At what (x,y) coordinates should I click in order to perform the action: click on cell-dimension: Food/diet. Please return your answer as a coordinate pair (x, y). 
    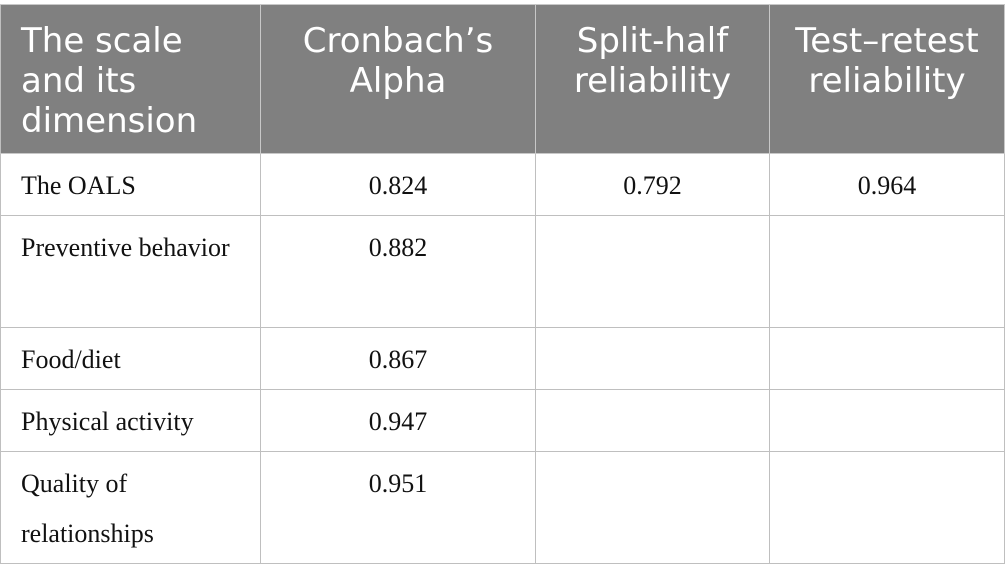
    Looking at the image, I should click on (130, 358).